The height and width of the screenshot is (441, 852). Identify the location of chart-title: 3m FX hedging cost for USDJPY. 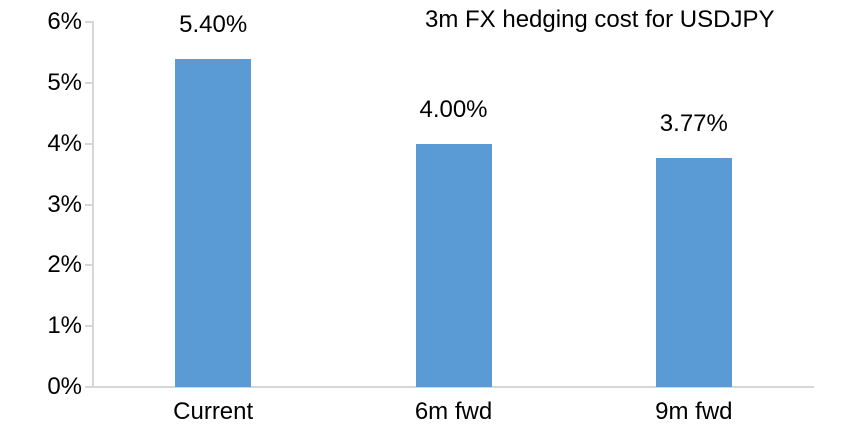
(600, 19).